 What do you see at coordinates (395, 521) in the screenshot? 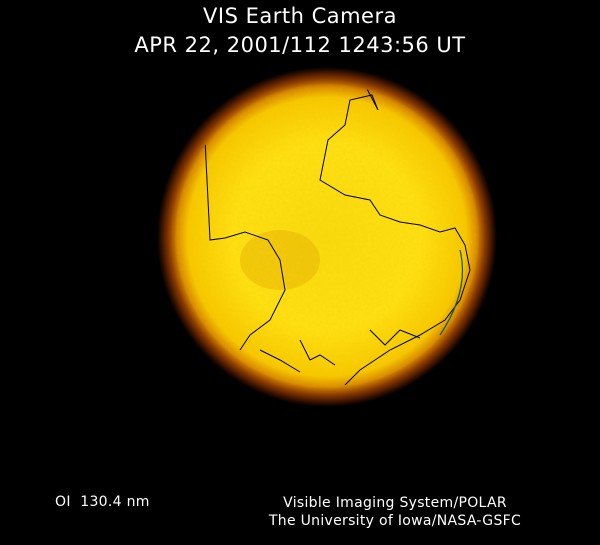
I see `credit-line-2: The University of Iowa/NASA-GSFC` at bounding box center [395, 521].